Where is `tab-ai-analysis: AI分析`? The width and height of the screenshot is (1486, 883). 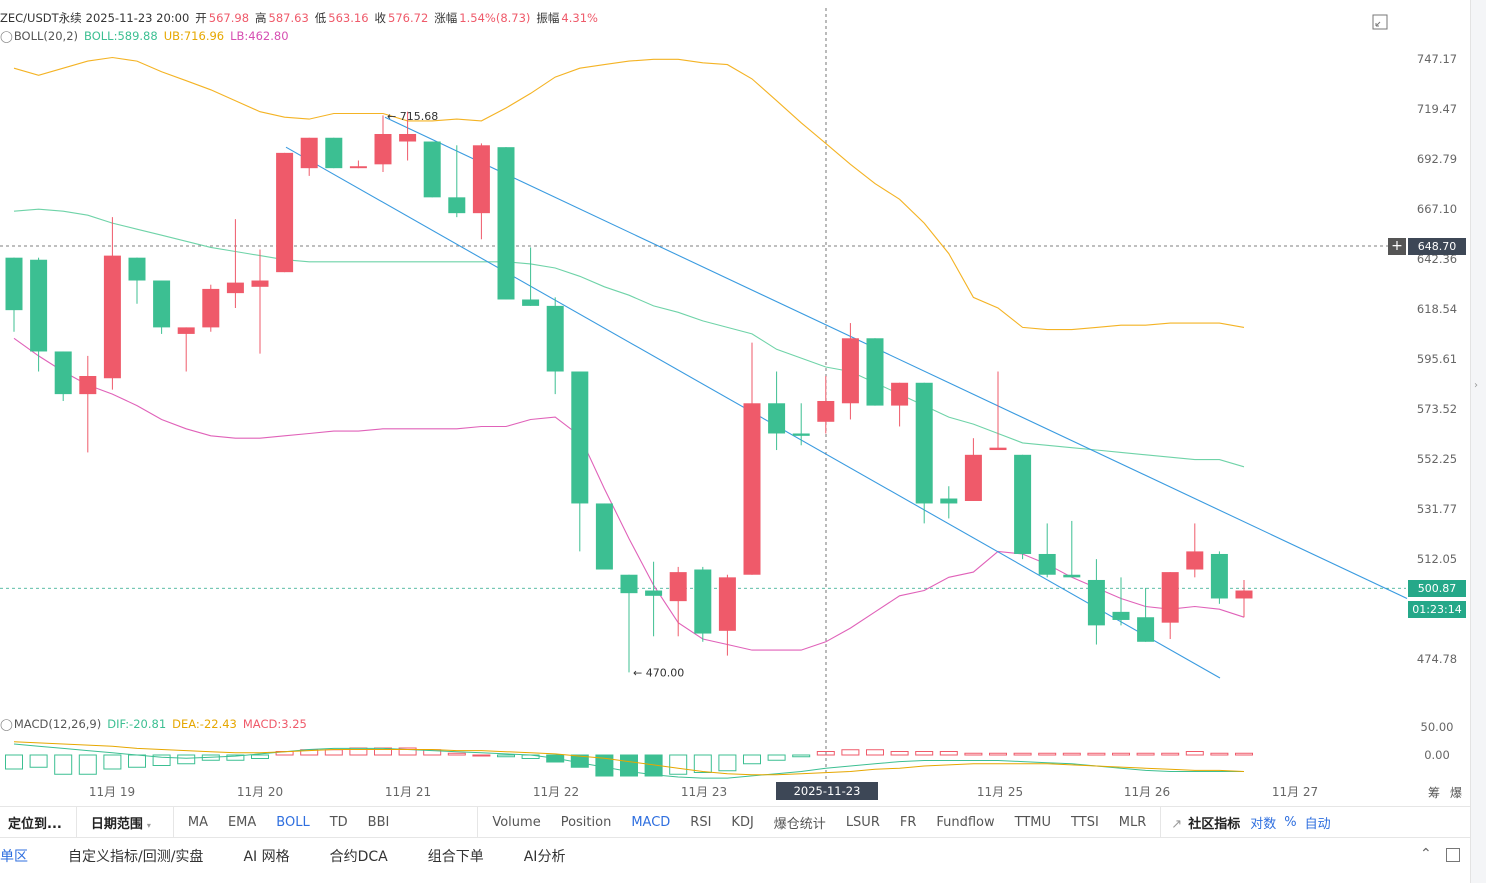 tab-ai-analysis: AI分析 is located at coordinates (544, 857).